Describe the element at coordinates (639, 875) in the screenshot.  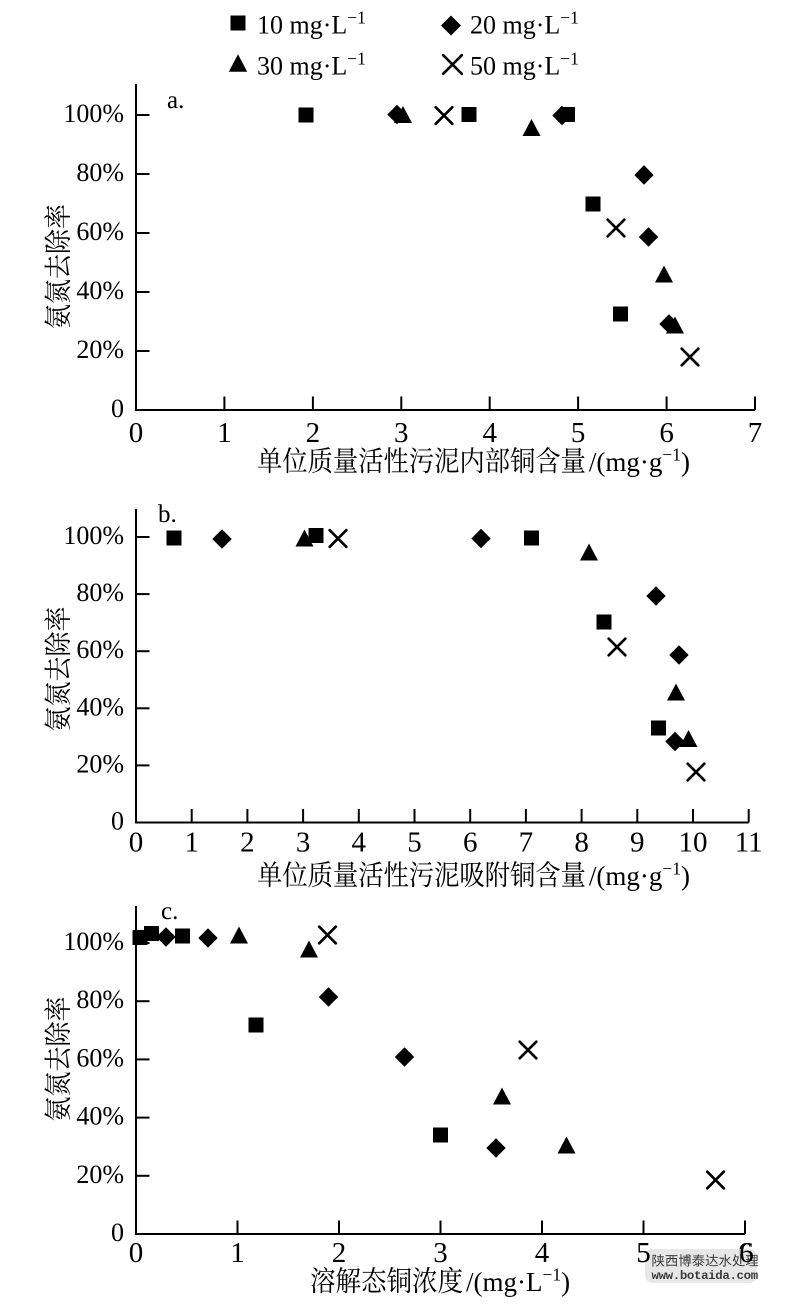
I see `svg-text: /(mg·g−1)` at that location.